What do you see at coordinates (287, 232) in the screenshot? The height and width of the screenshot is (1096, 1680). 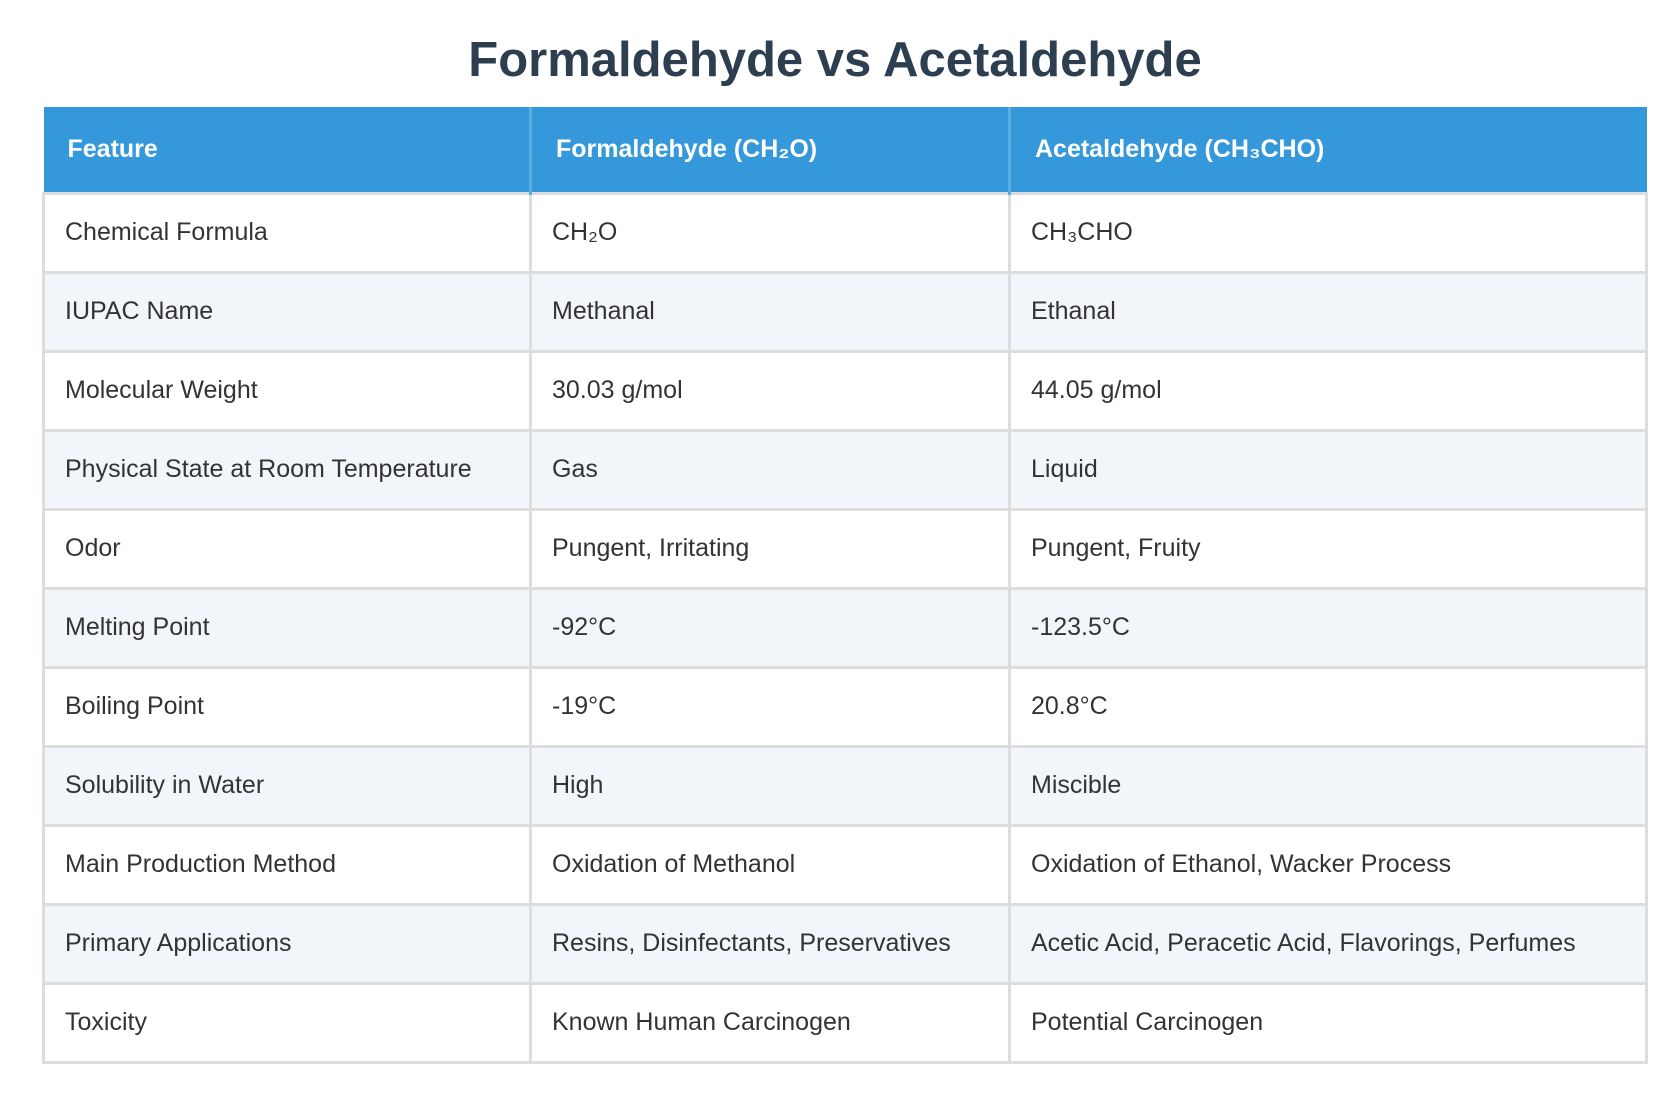 I see `feature-cell: Chemical Formula` at bounding box center [287, 232].